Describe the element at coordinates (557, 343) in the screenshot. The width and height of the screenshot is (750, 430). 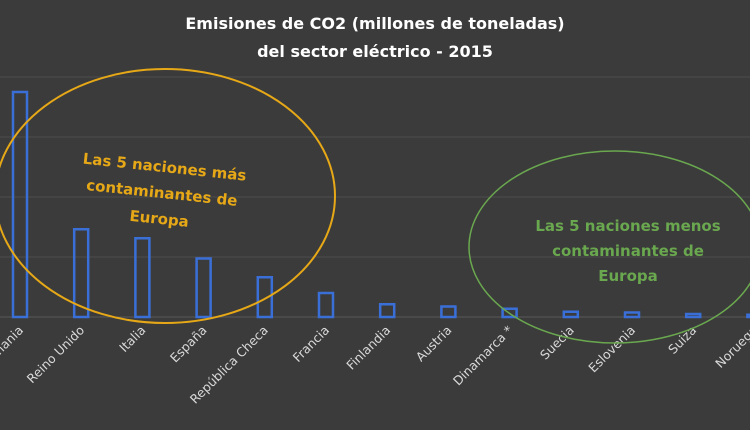
I see `category-tick-label: Suecia` at that location.